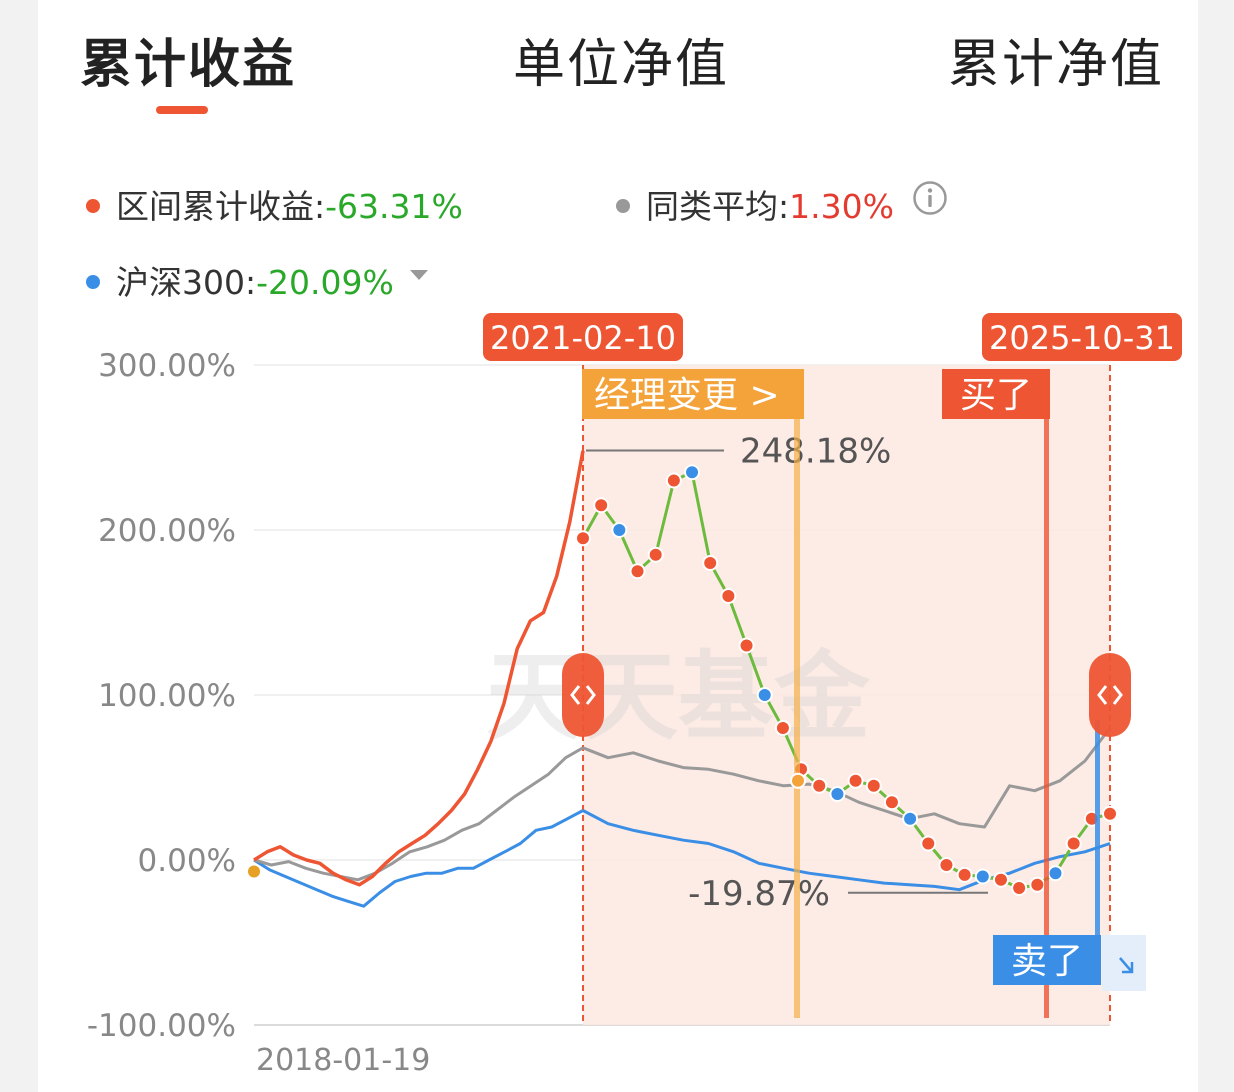 The height and width of the screenshot is (1092, 1234). I want to click on series-line-index, so click(418, 858).